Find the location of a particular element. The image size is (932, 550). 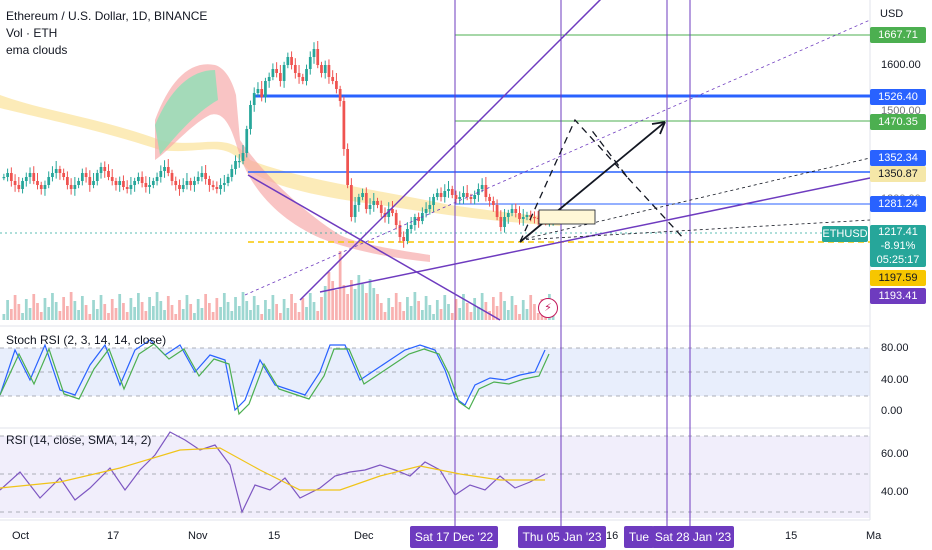

x-tick-15b: 15 is located at coordinates (791, 536).